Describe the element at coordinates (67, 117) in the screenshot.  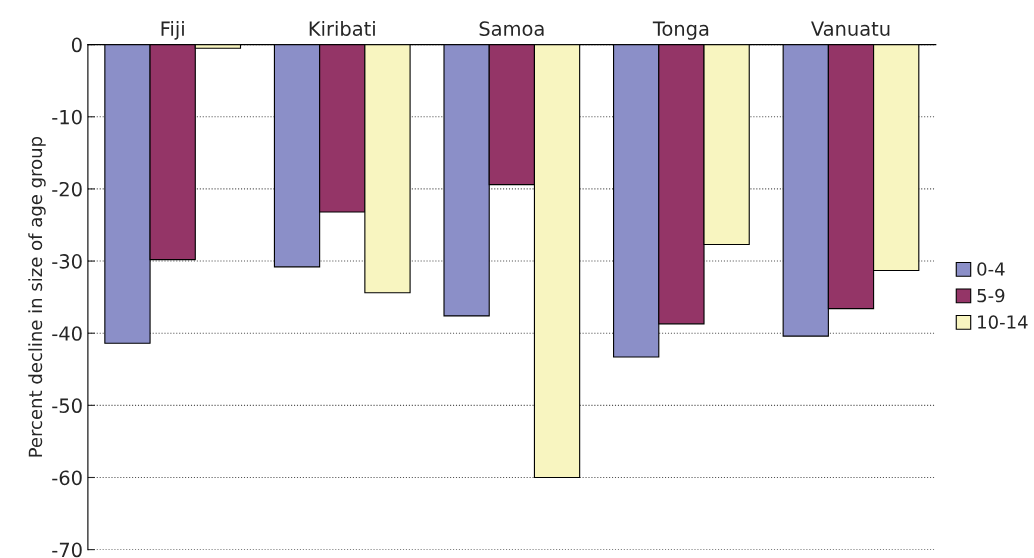
I see `y-tick-label: -10` at that location.